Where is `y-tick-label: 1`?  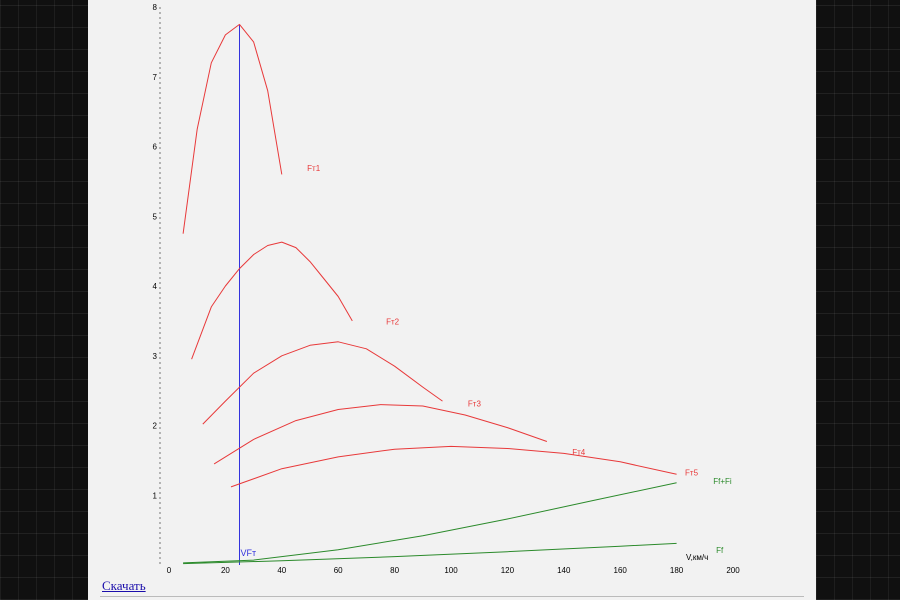
y-tick-label: 1 is located at coordinates (155, 495).